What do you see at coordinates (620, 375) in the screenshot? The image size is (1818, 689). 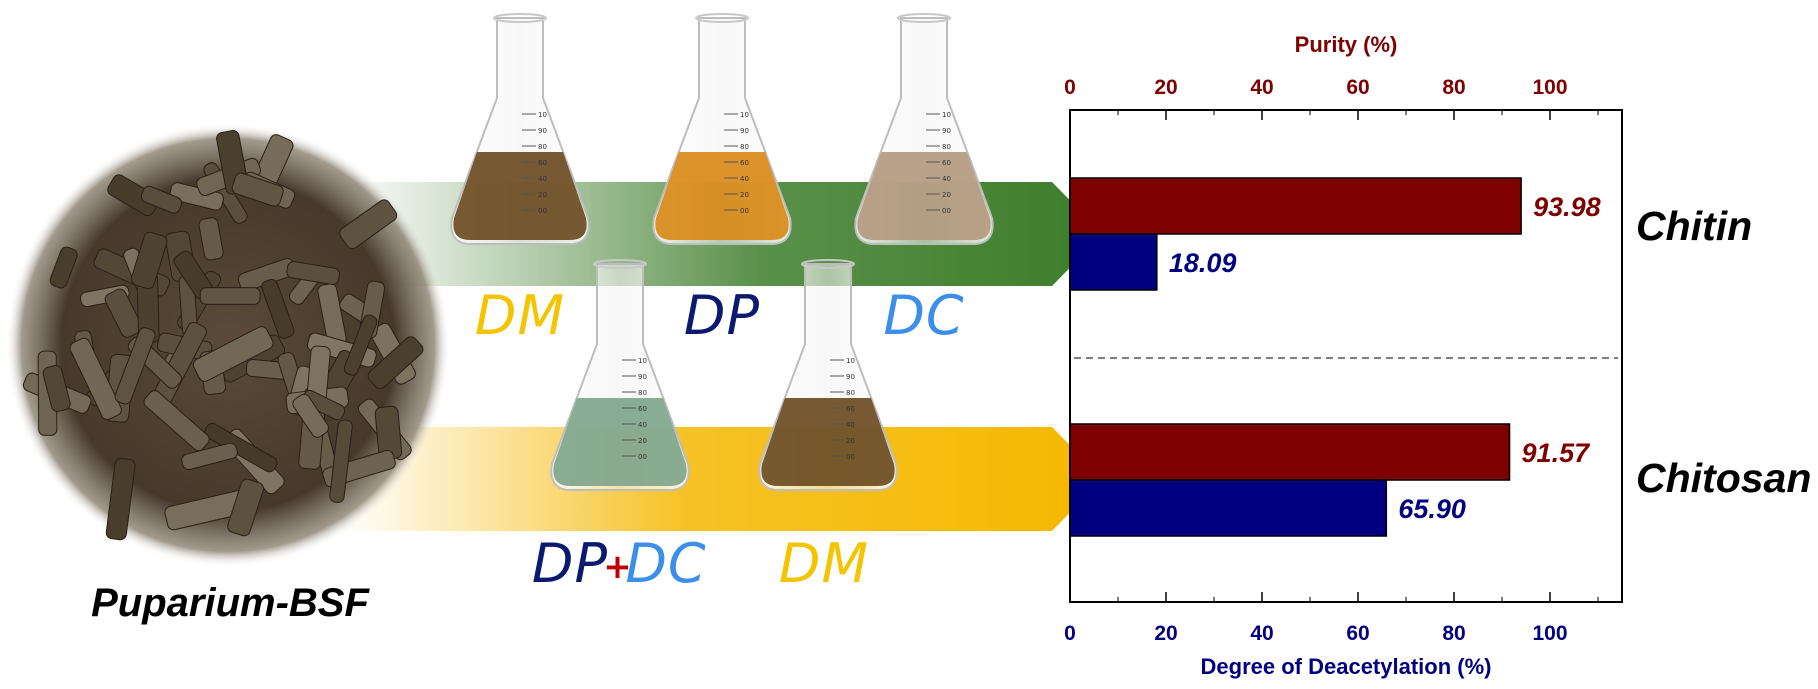 I see `chitosan-flask-dp-dc: 10 90 80 60 40 20 00` at bounding box center [620, 375].